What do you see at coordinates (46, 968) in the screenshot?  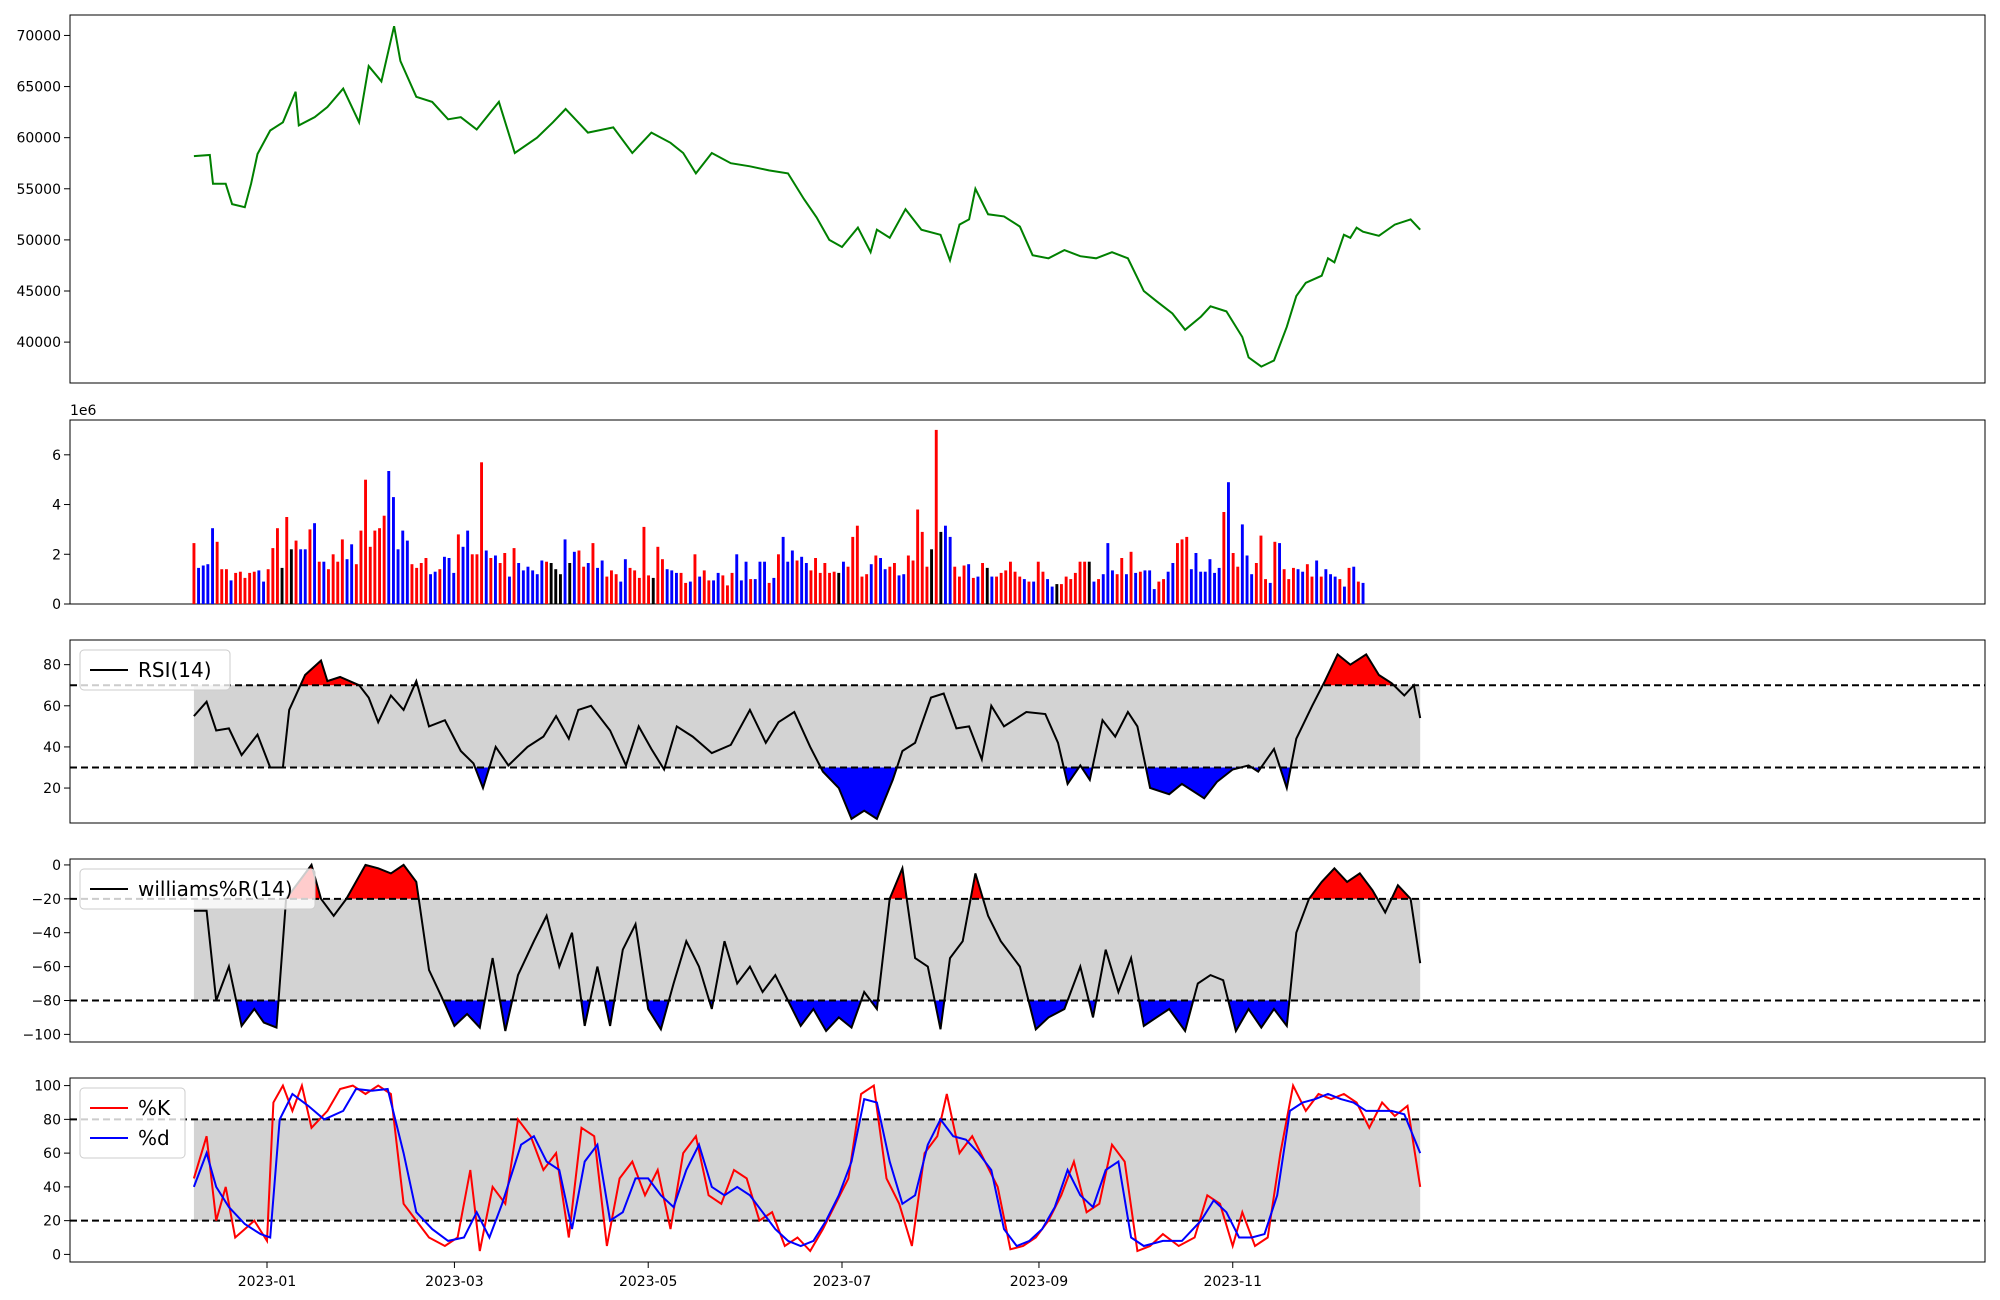 I see `williams-ytick-label: −60` at bounding box center [46, 968].